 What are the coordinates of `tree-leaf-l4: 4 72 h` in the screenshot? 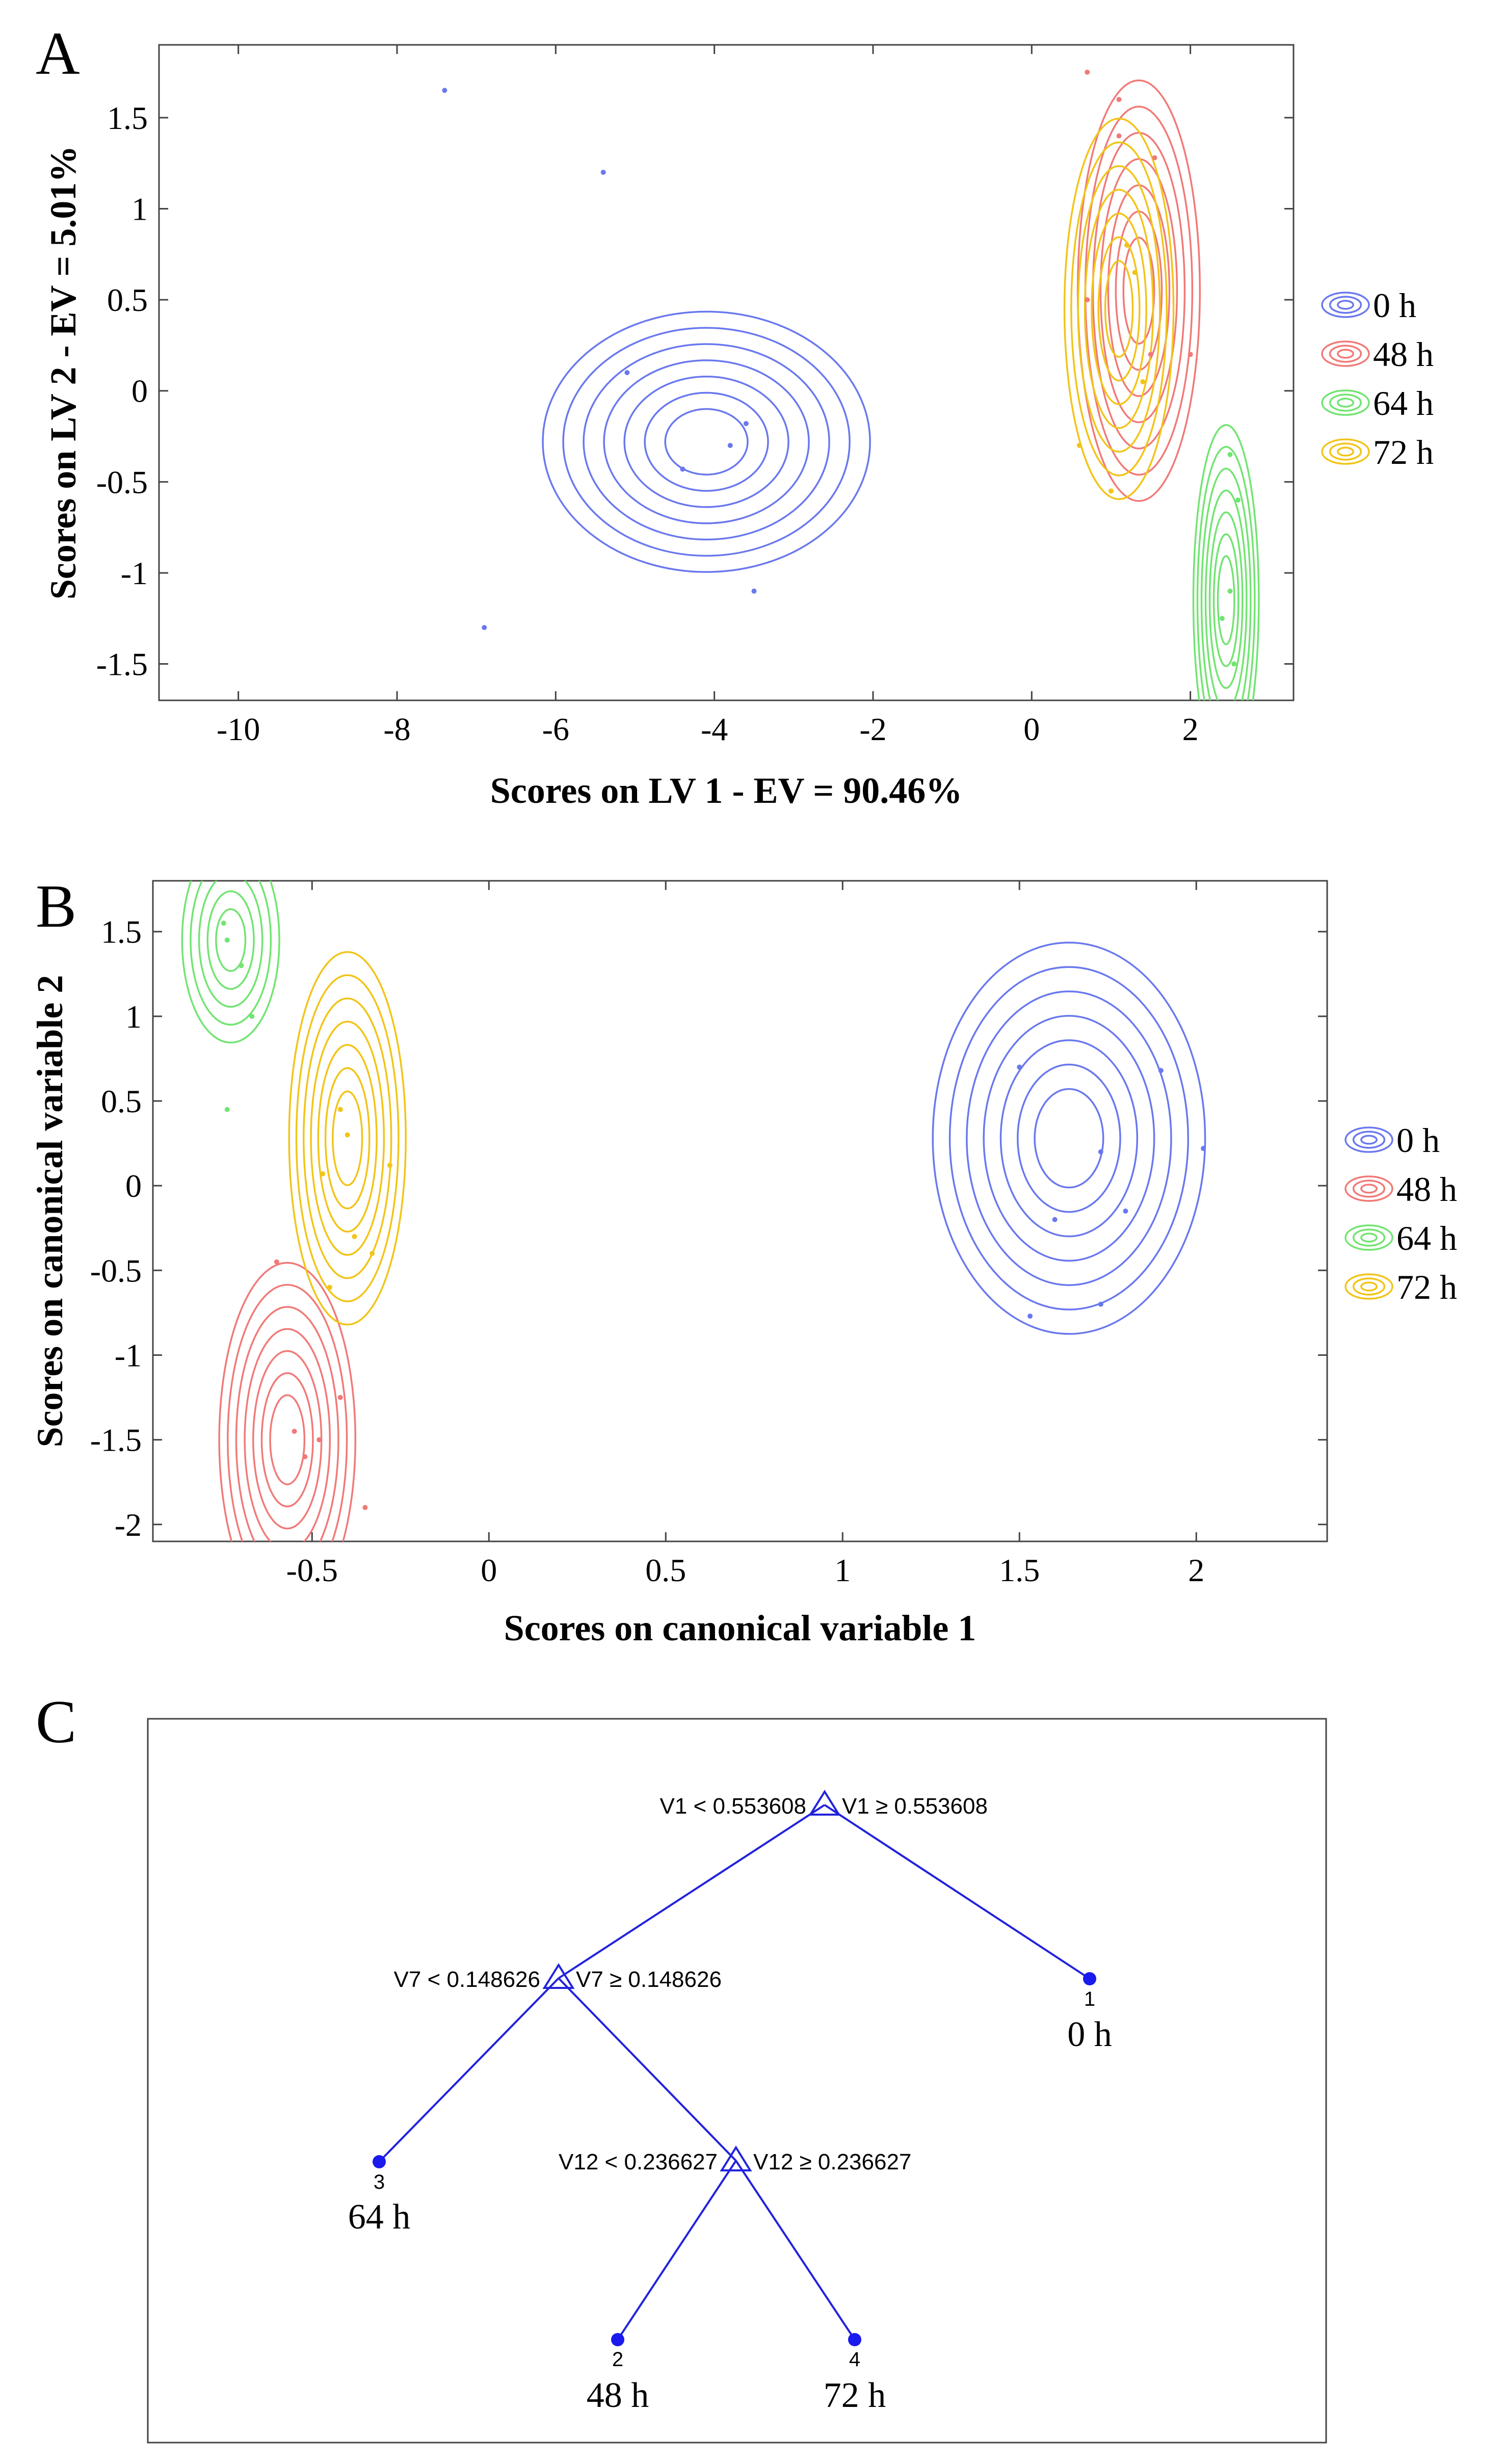 It's located at (855, 2374).